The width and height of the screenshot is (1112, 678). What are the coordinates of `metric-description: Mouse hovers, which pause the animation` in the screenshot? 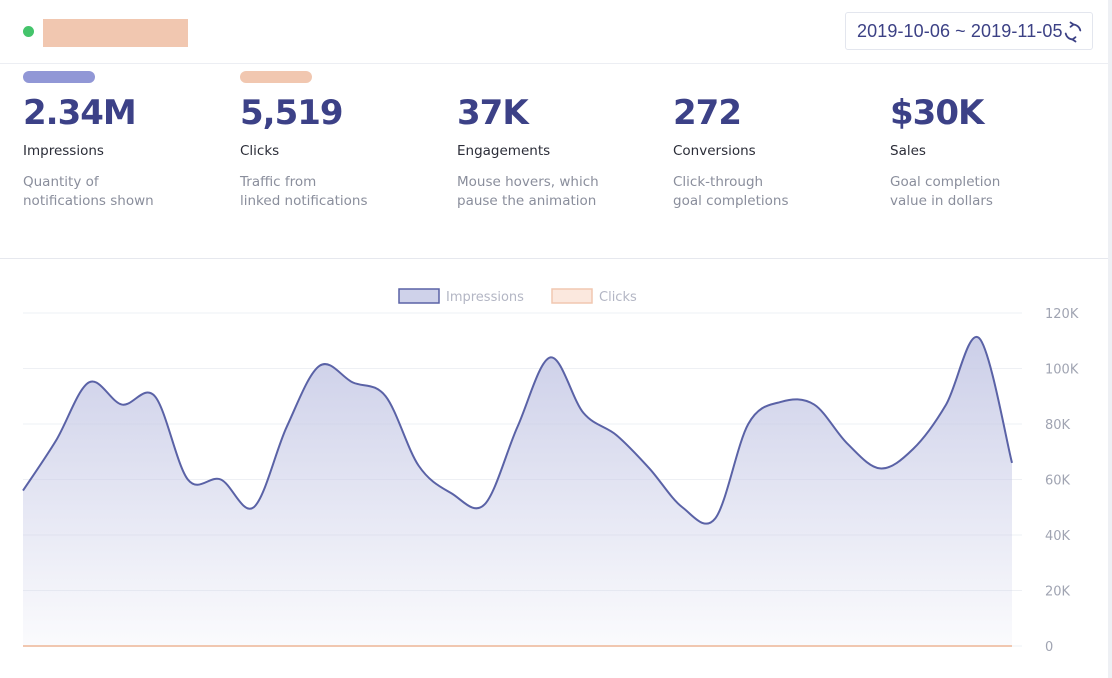 It's located at (528, 191).